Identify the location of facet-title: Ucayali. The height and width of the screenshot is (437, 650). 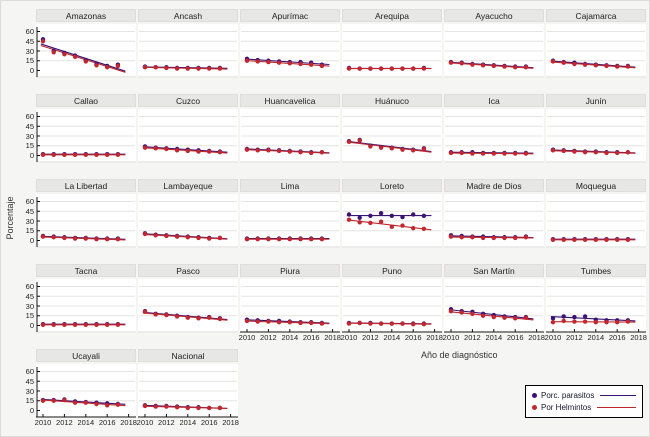
(86, 355).